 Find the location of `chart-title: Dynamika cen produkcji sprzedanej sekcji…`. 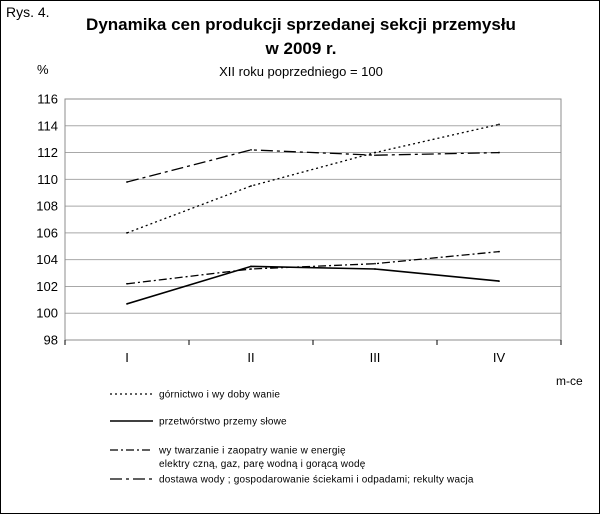

chart-title: Dynamika cen produkcji sprzedanej sekcji… is located at coordinates (301, 24).